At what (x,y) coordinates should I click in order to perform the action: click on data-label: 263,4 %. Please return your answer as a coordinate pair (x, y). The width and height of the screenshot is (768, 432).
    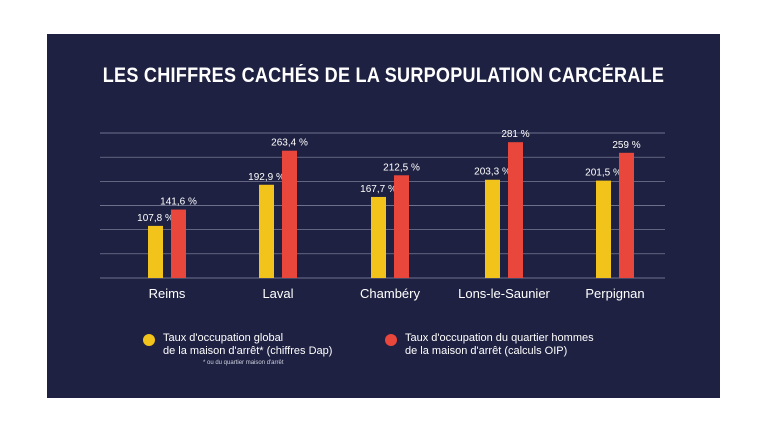
    Looking at the image, I should click on (289, 143).